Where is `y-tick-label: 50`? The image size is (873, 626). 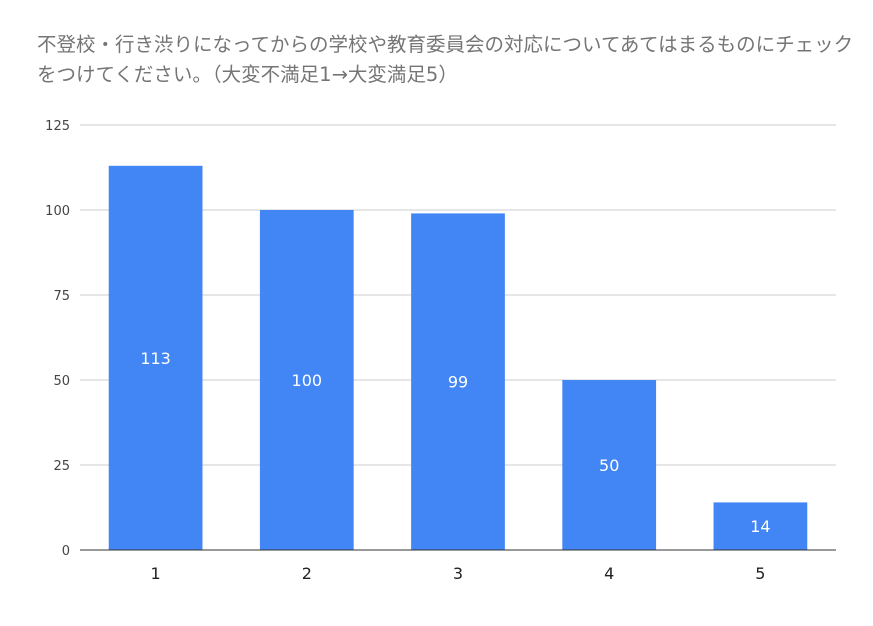
y-tick-label: 50 is located at coordinates (61, 381).